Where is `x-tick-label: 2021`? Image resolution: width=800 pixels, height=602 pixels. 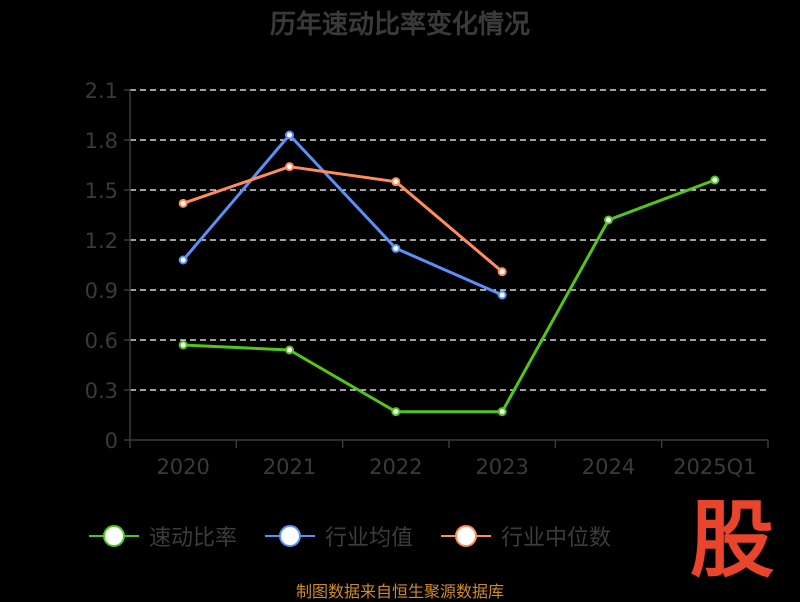 x-tick-label: 2021 is located at coordinates (289, 467).